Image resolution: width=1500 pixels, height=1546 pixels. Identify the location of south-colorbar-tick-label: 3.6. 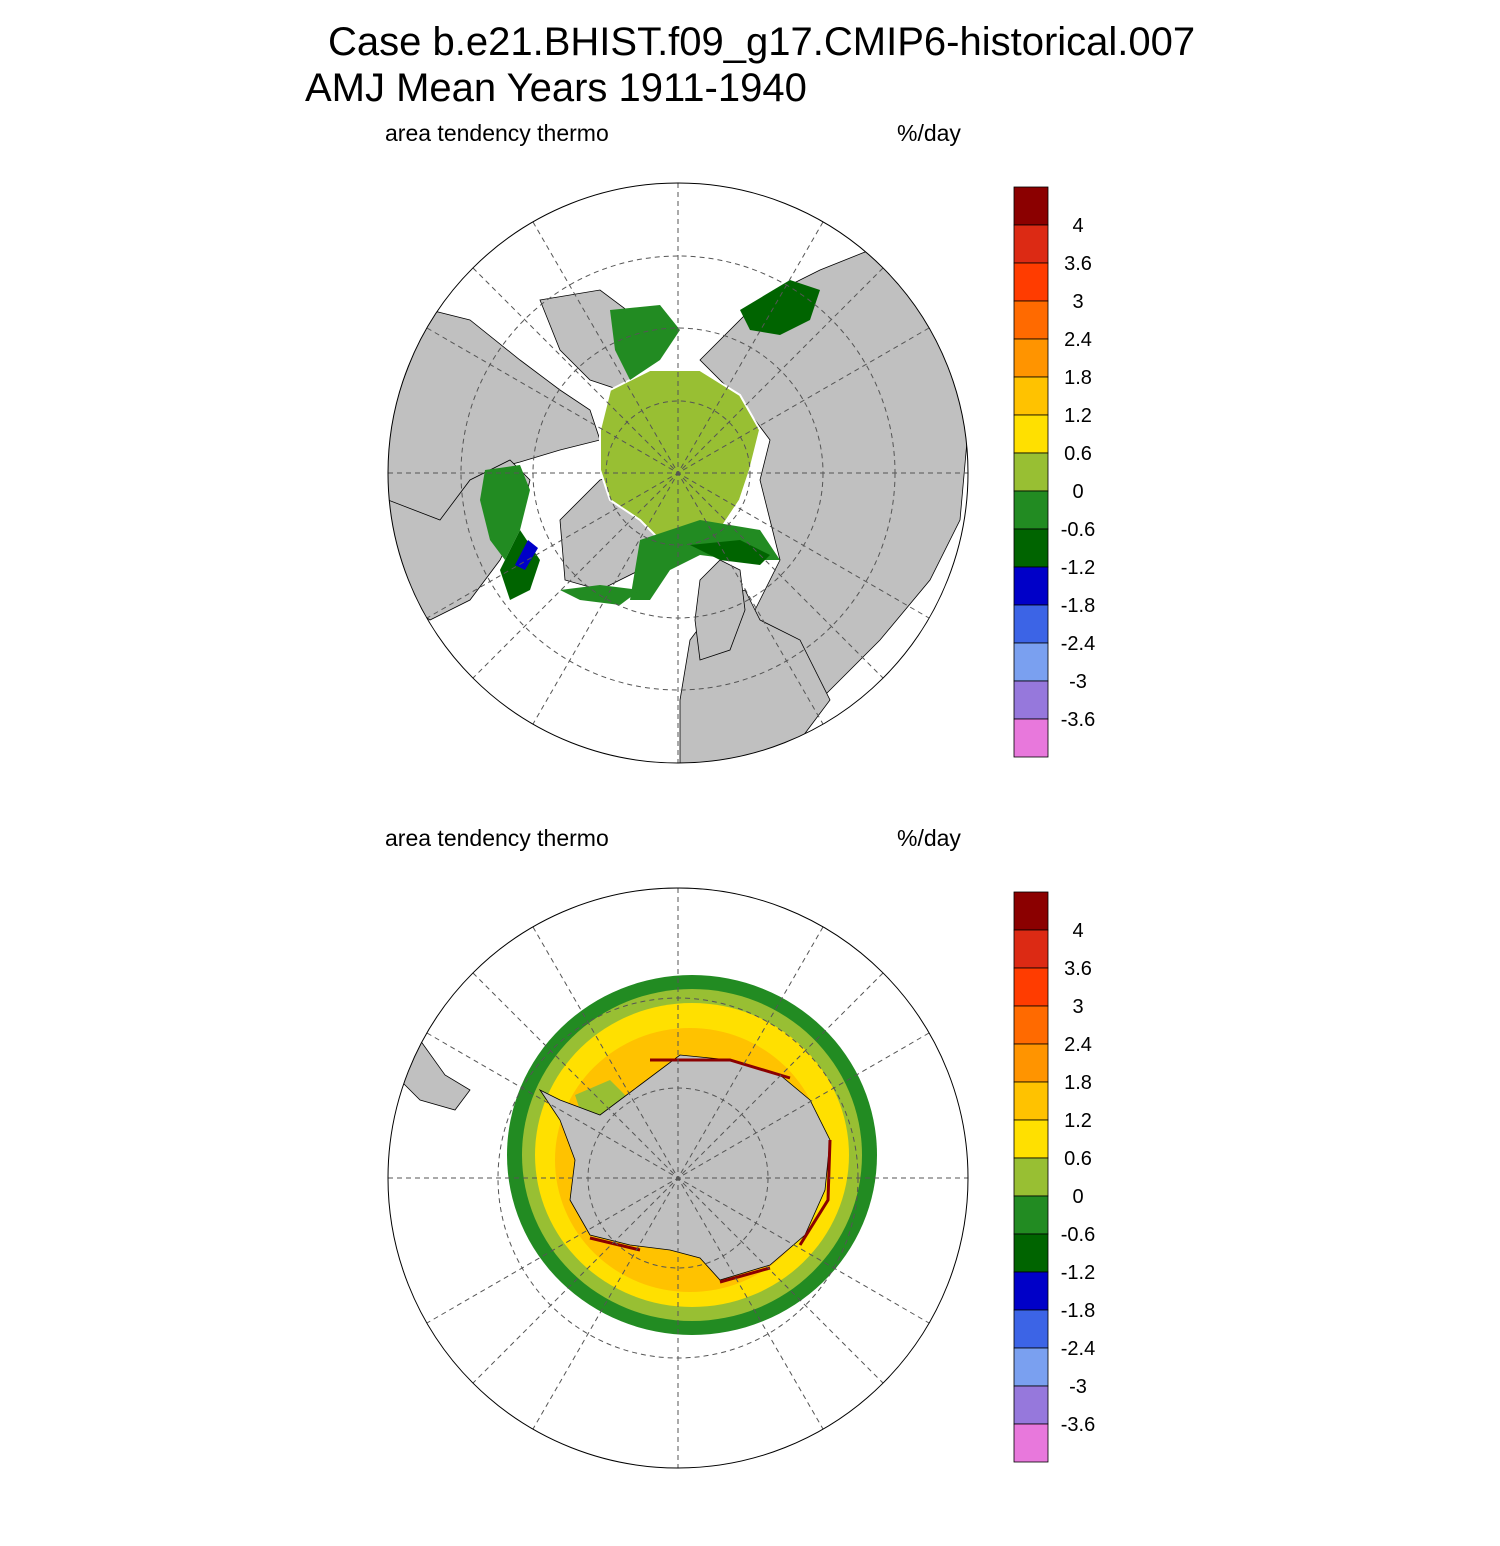
(1078, 969).